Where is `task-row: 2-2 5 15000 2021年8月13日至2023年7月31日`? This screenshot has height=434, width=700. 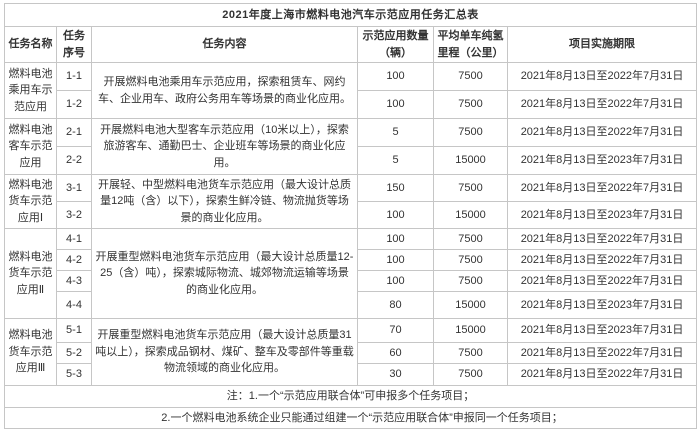 task-row: 2-2 5 15000 2021年8月13日至2023年7月31日 is located at coordinates (351, 160).